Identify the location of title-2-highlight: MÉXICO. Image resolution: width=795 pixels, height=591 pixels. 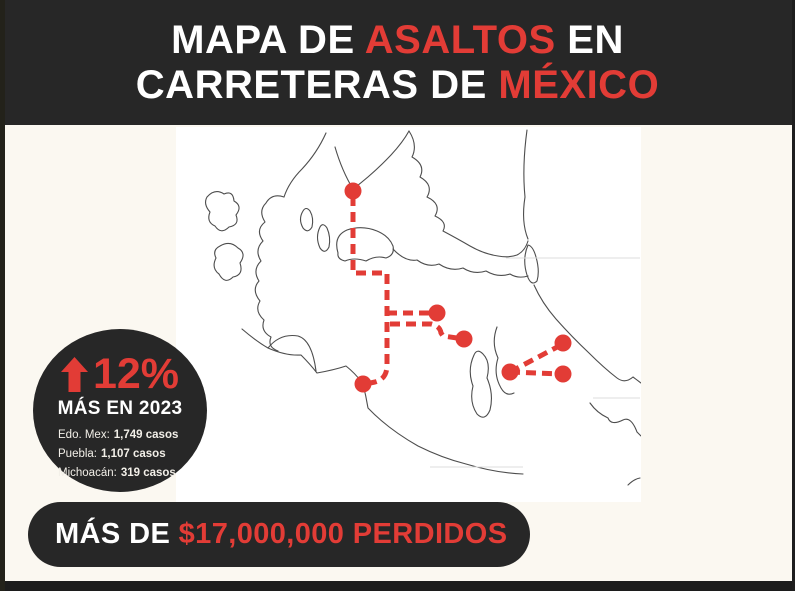
(579, 84).